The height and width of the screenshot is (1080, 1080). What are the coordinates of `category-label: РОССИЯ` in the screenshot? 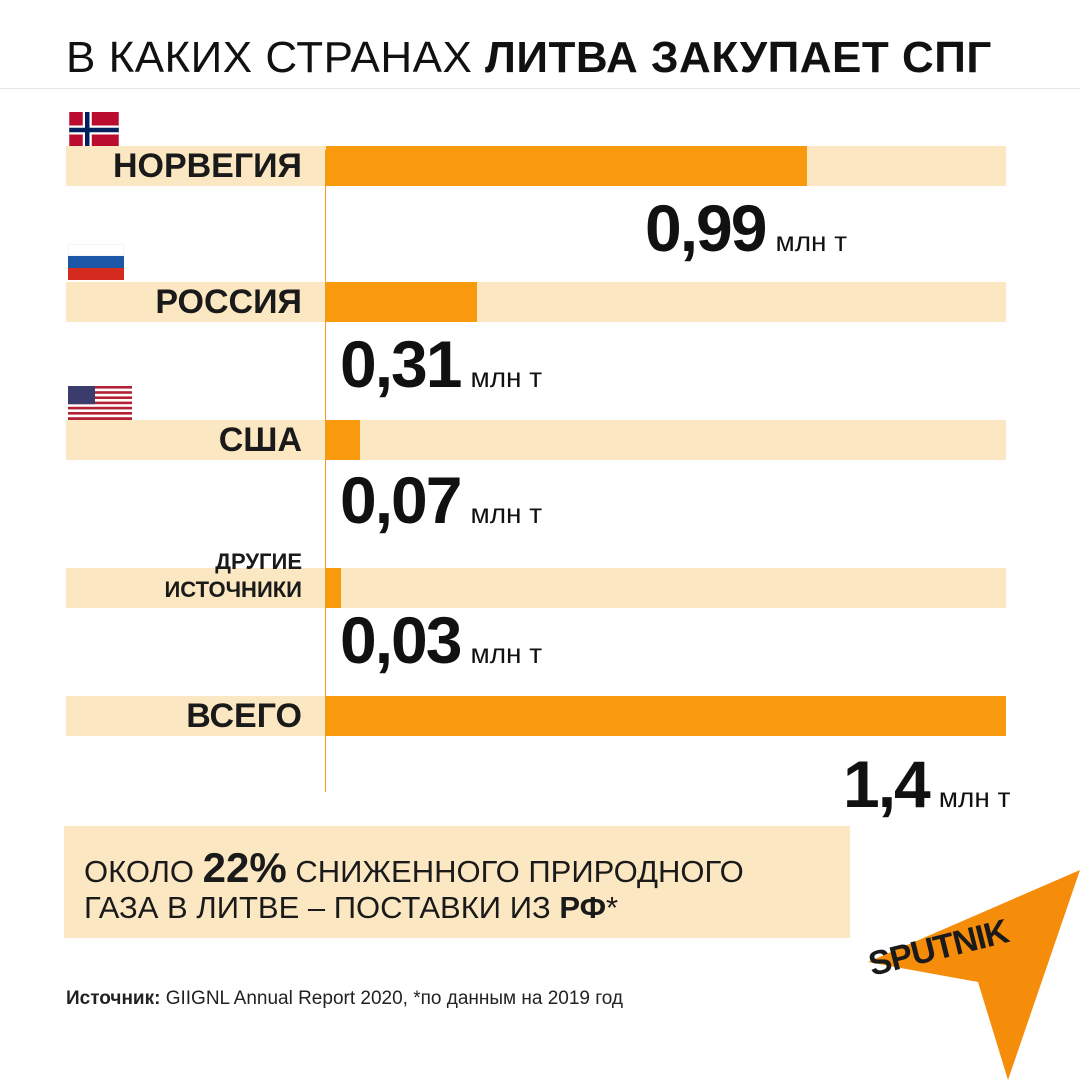 It's located at (228, 302).